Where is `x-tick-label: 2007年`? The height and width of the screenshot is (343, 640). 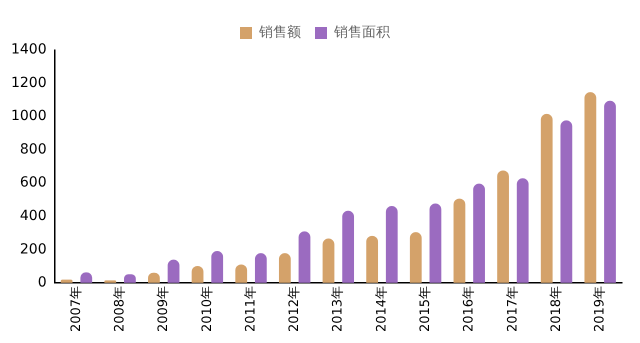 x-tick-label: 2007年 is located at coordinates (76, 309).